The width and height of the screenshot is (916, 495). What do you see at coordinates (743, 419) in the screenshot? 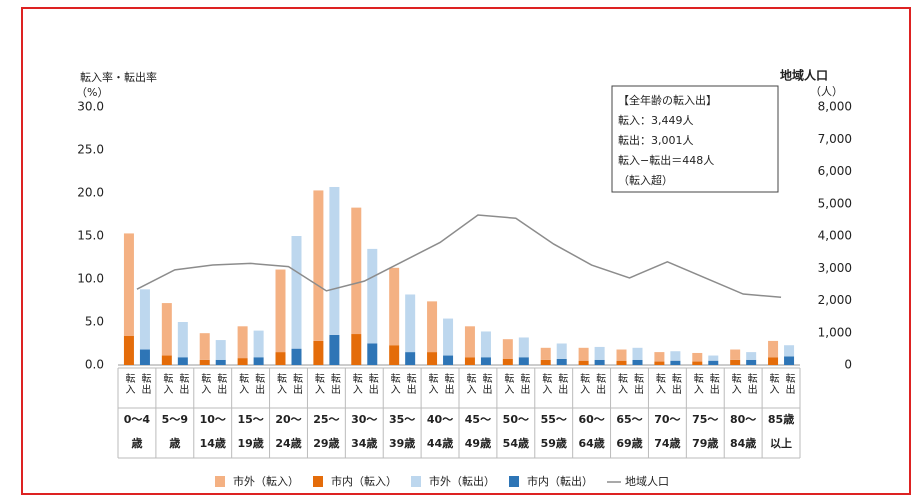
I see `x-tick-label: 80～` at bounding box center [743, 419].